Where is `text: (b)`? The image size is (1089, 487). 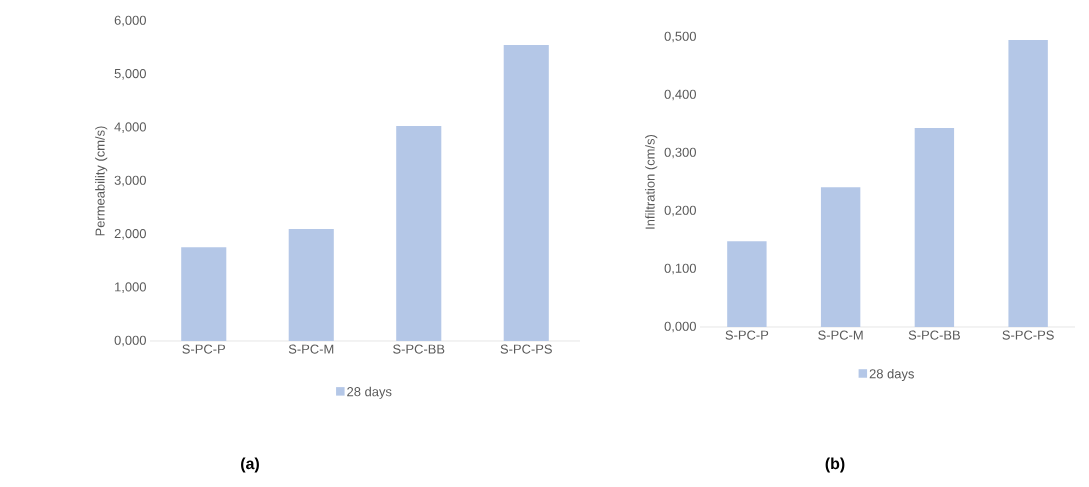
text: (b) is located at coordinates (835, 465).